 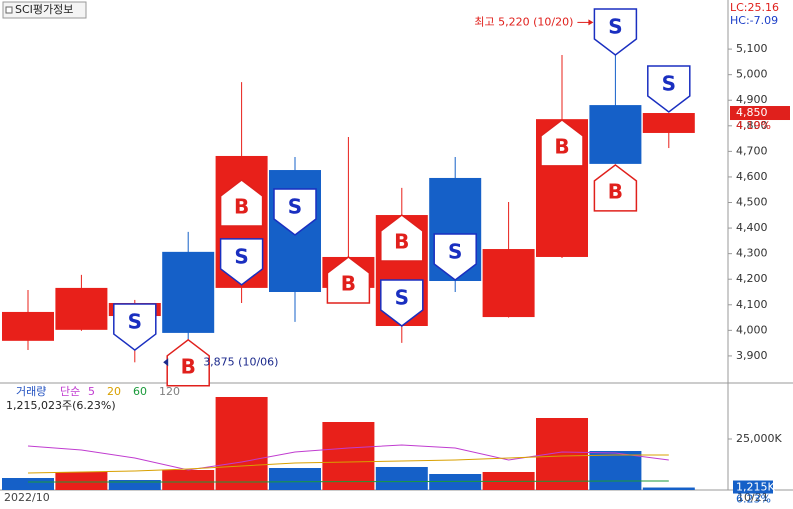 What do you see at coordinates (755, 487) in the screenshot?
I see `last-volume: 1,215K` at bounding box center [755, 487].